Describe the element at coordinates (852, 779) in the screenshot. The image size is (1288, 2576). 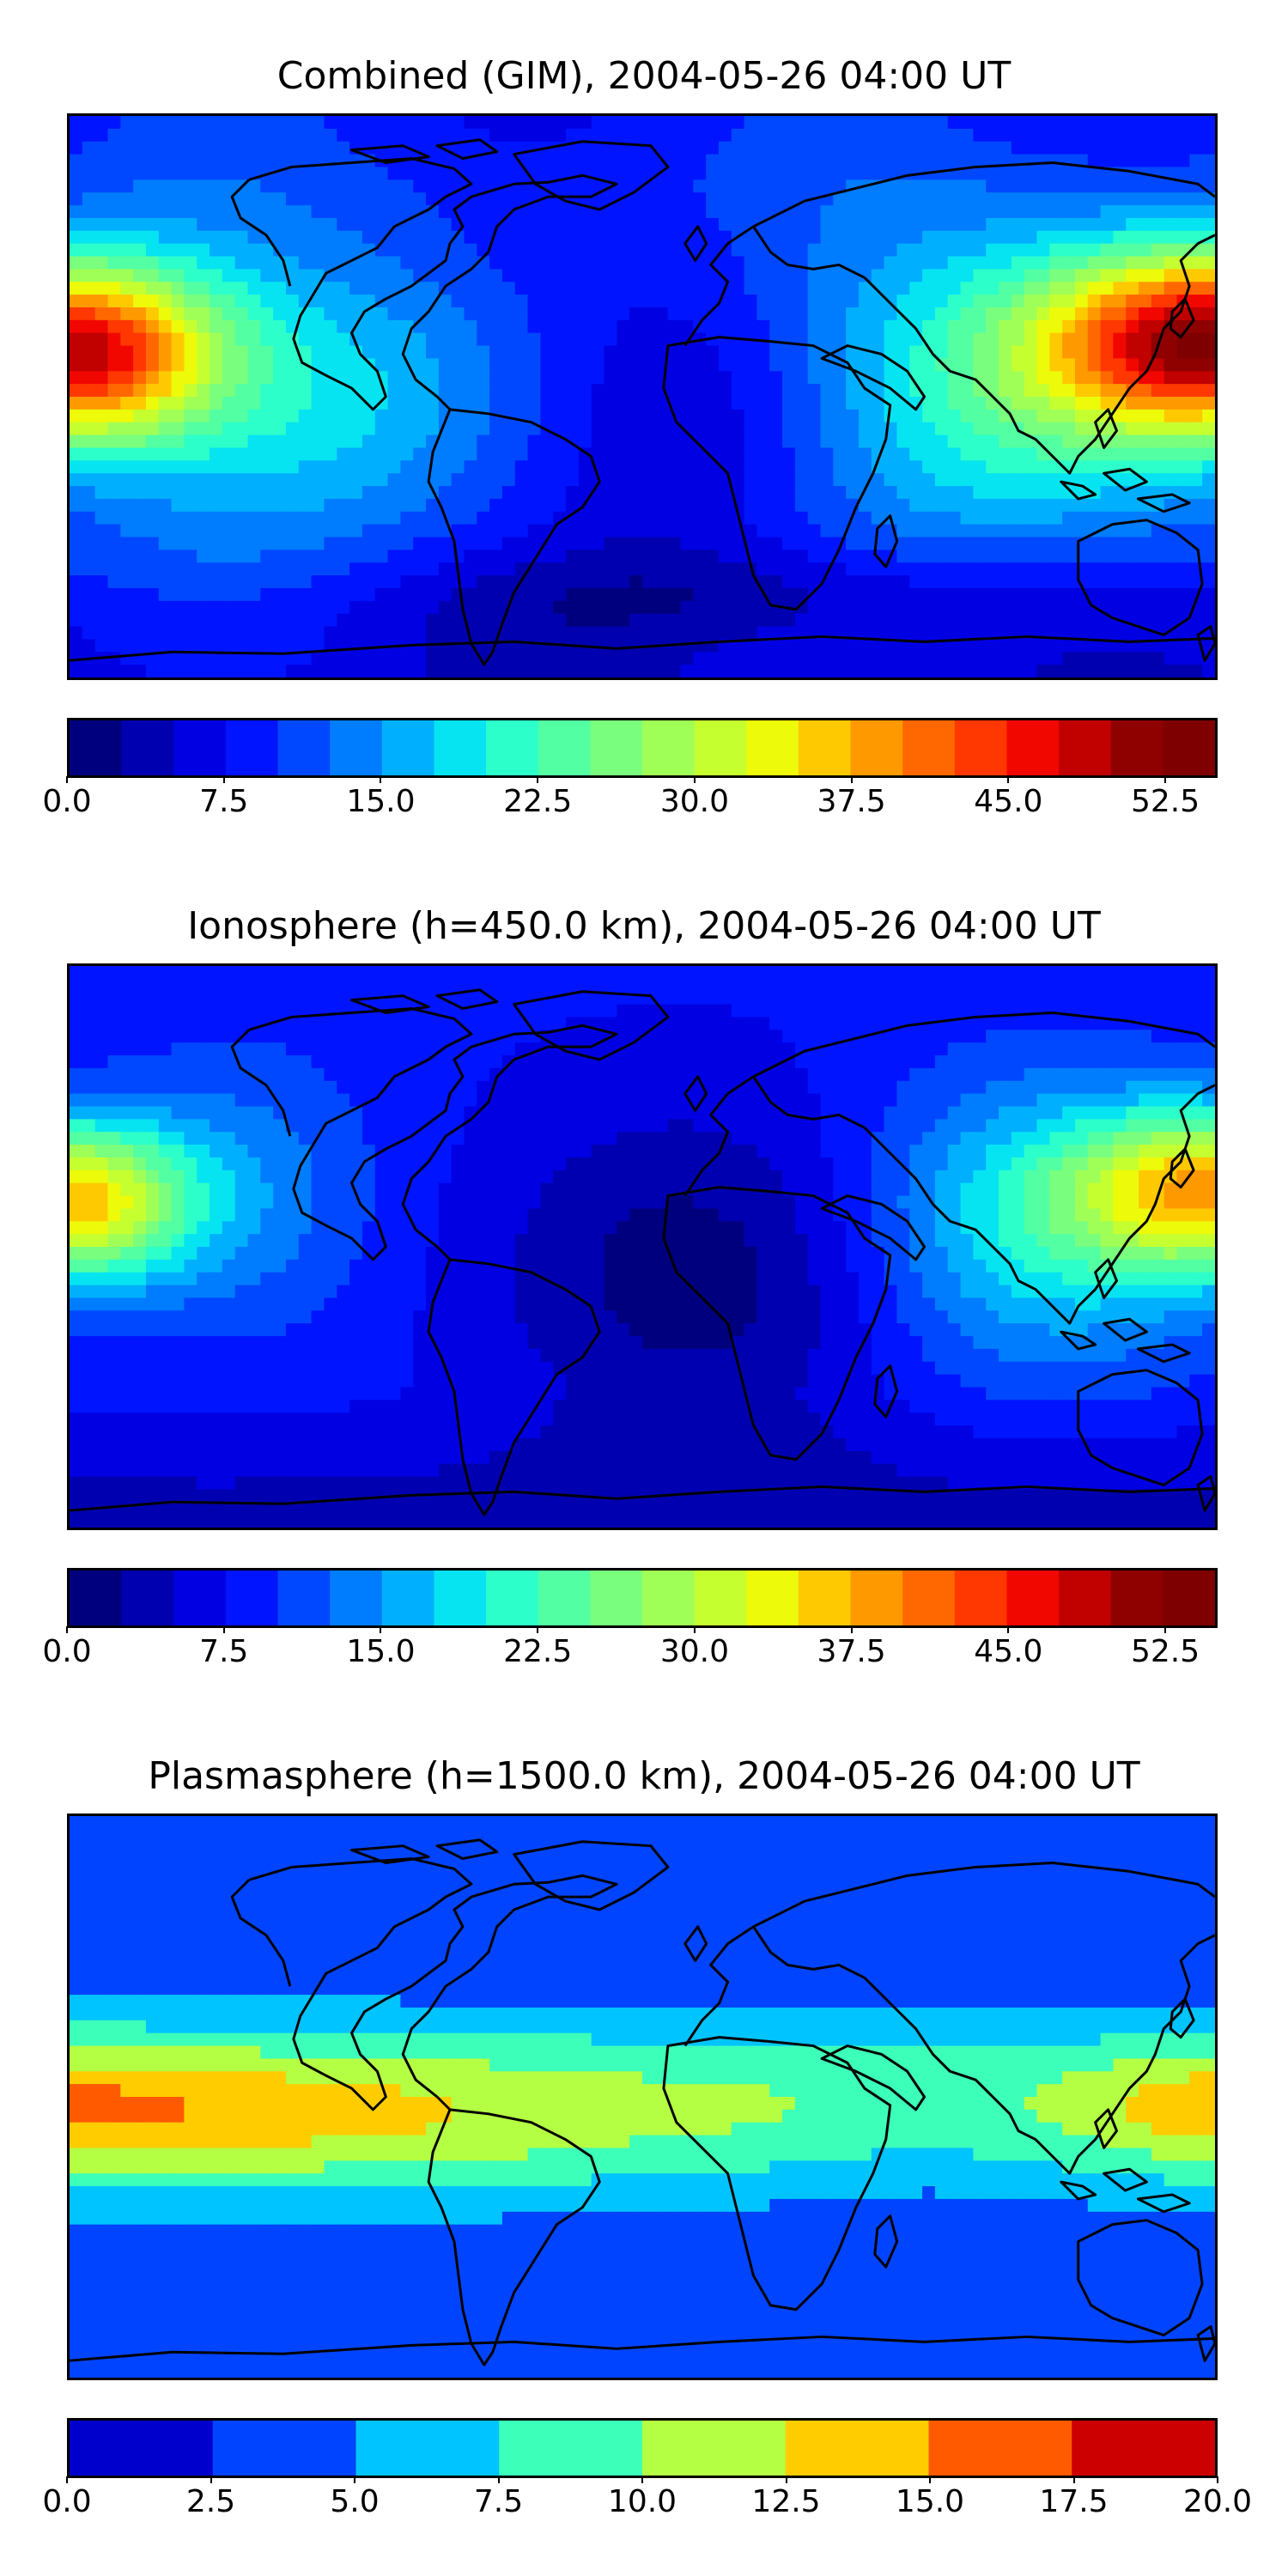
I see `colorbar-tick-mark` at that location.